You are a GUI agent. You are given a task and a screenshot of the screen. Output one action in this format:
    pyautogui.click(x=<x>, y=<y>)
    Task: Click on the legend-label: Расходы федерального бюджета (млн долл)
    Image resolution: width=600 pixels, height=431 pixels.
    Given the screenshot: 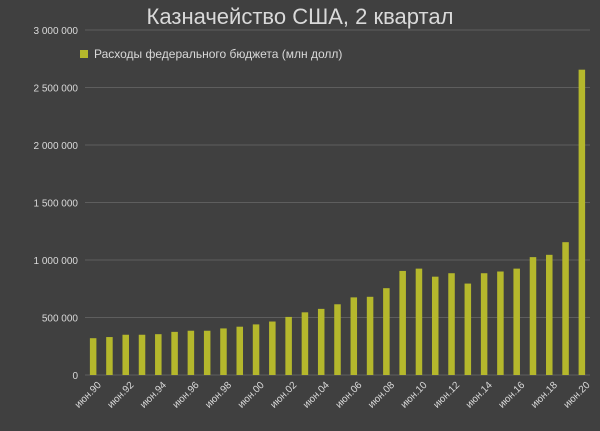 What is the action you would take?
    pyautogui.click(x=218, y=54)
    